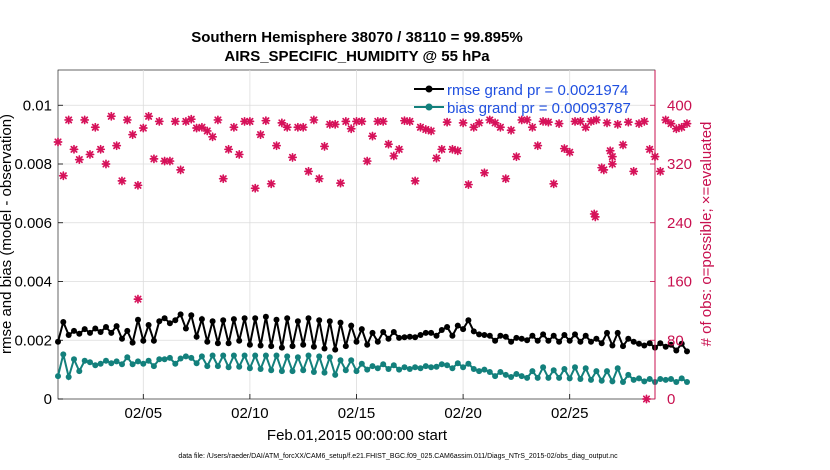 This screenshot has height=470, width=830. Describe the element at coordinates (357, 56) in the screenshot. I see `chart-subtitle: AIRS_SPECIFIC_HUMIDITY @ 55 hPa` at that location.